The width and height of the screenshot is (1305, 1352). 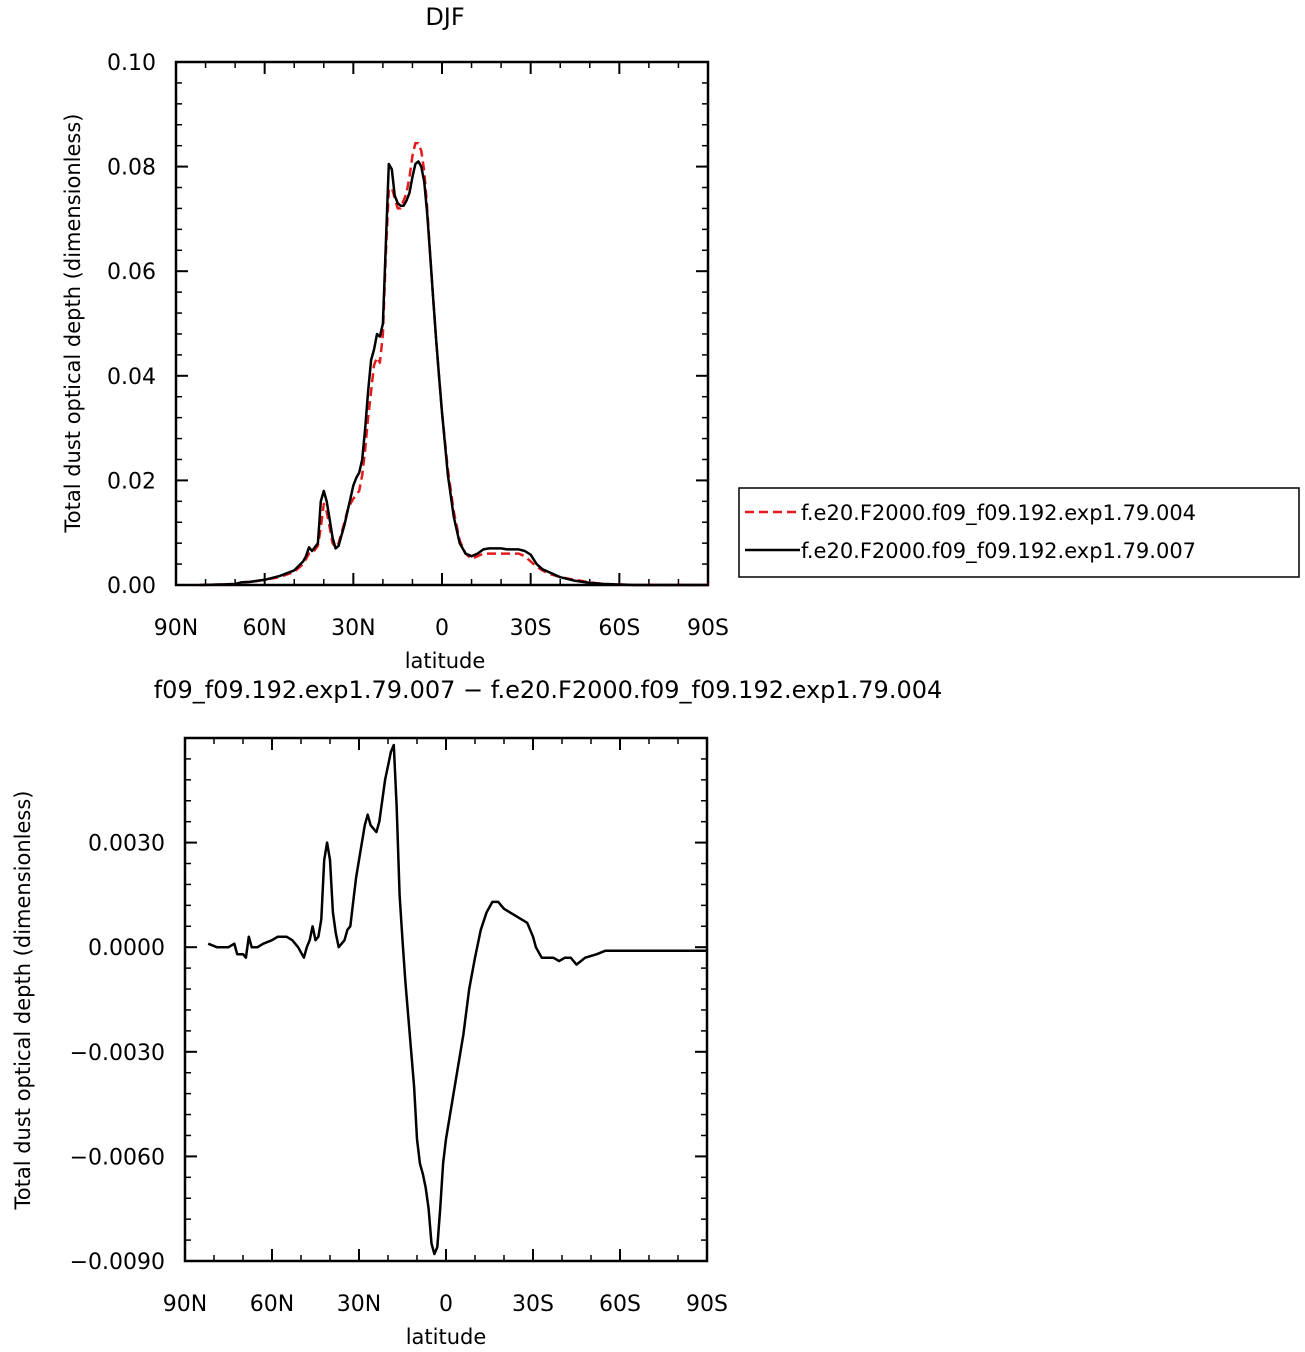 I want to click on top-y-tick-label: 0.08, so click(x=131, y=168).